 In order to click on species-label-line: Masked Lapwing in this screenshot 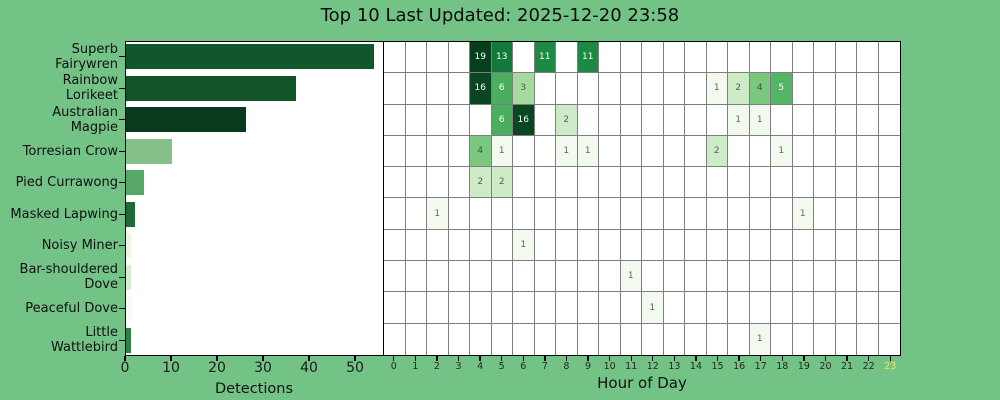, I will do `click(64, 214)`.